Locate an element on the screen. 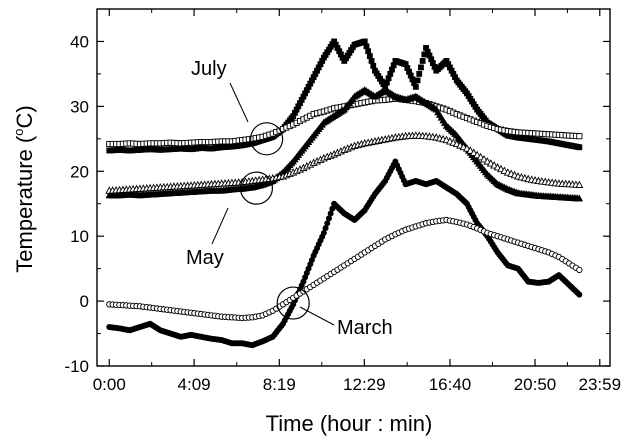 Image resolution: width=639 pixels, height=441 pixels. annotation-leader-july is located at coordinates (239, 102).